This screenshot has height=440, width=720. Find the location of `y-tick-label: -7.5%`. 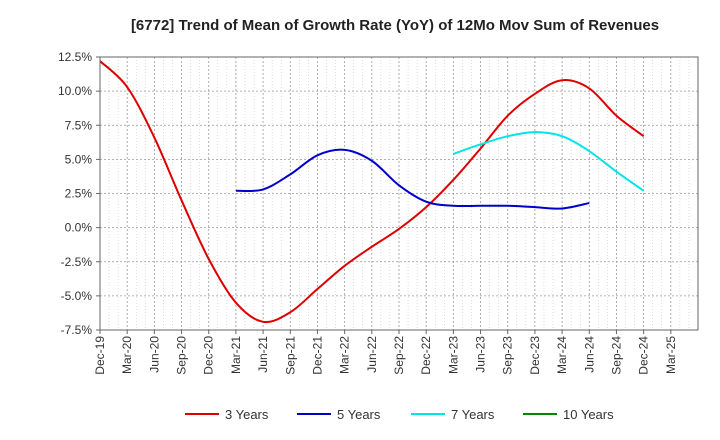

y-tick-label: -7.5% is located at coordinates (77, 330).